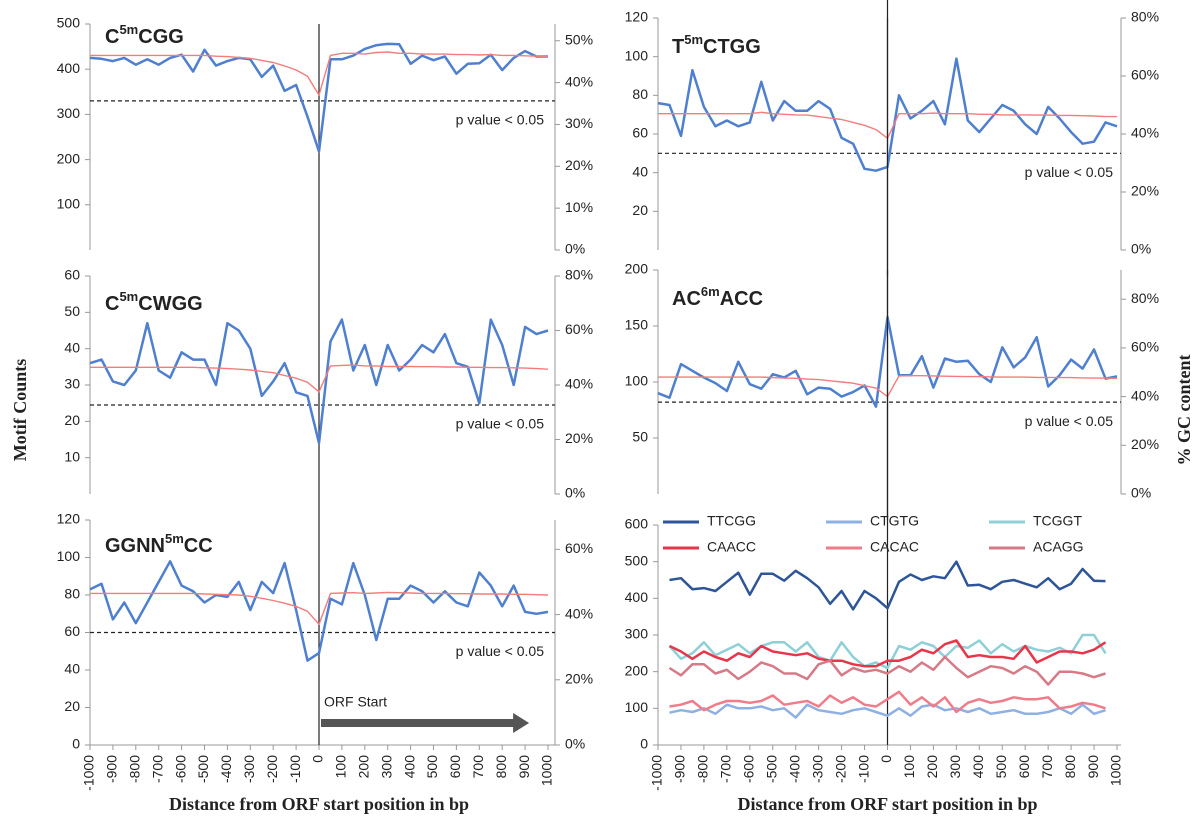 The width and height of the screenshot is (1199, 820). What do you see at coordinates (1184, 410) in the screenshot?
I see `y2-axis-label: % GC content` at bounding box center [1184, 410].